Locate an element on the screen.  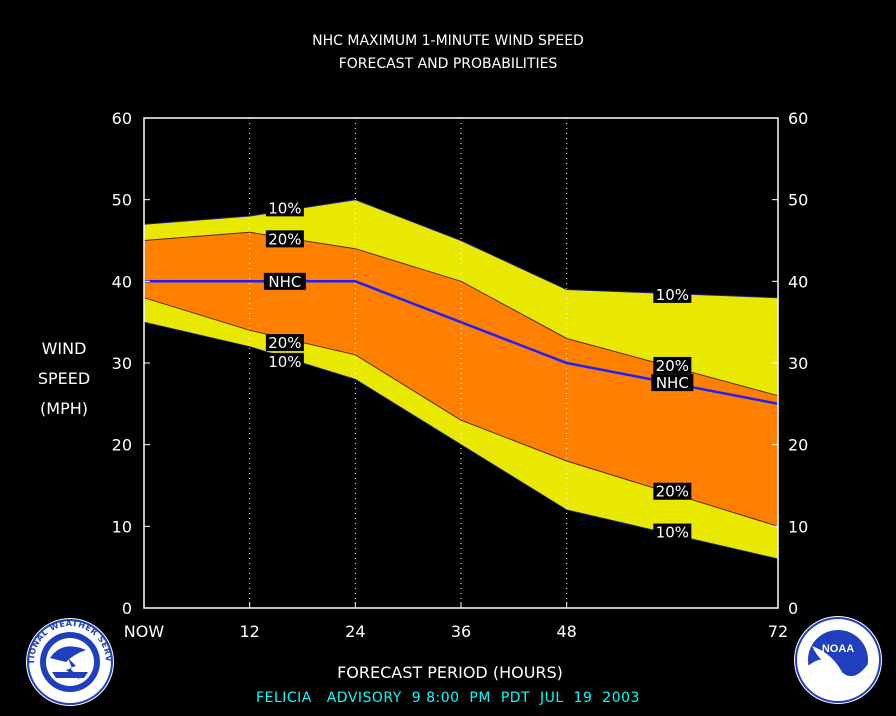
y-axis-label-line-3: (MPH) is located at coordinates (64, 408).